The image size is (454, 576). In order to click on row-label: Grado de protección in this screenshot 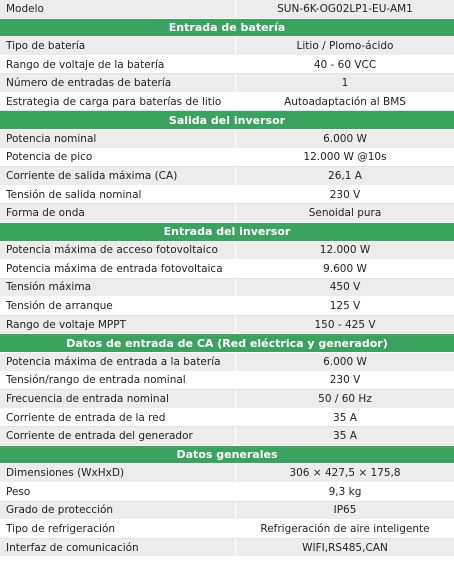, I will do `click(118, 511)`.